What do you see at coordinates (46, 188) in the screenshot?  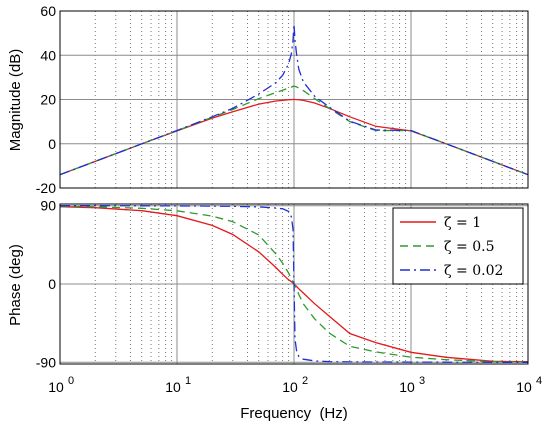 I see `y-tick-label: -20` at bounding box center [46, 188].